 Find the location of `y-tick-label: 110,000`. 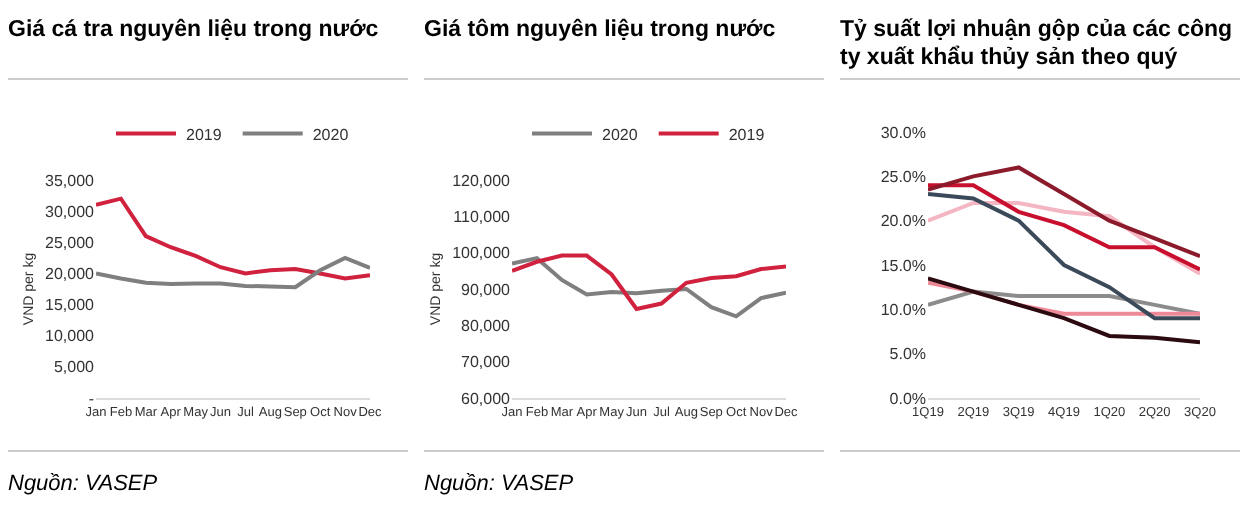

y-tick-label: 110,000 is located at coordinates (482, 216).